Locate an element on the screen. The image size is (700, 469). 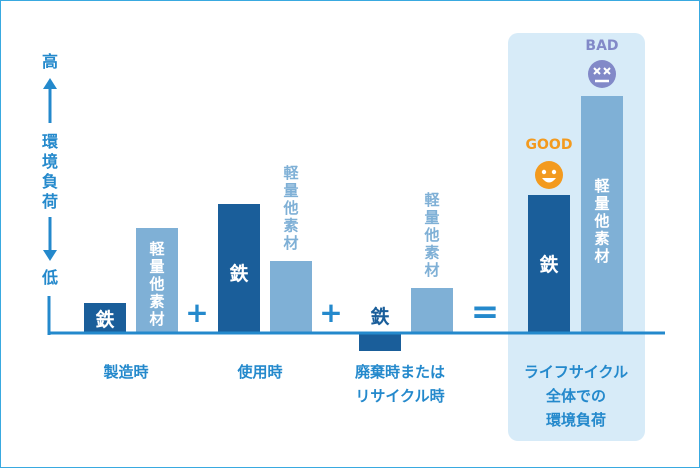
y-axis-label: 環 is located at coordinates (50, 141).